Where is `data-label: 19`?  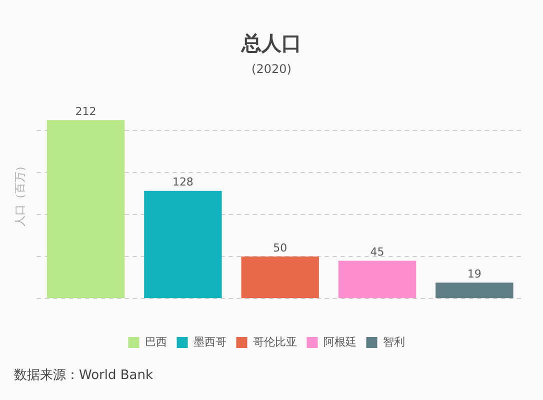 data-label: 19 is located at coordinates (474, 273).